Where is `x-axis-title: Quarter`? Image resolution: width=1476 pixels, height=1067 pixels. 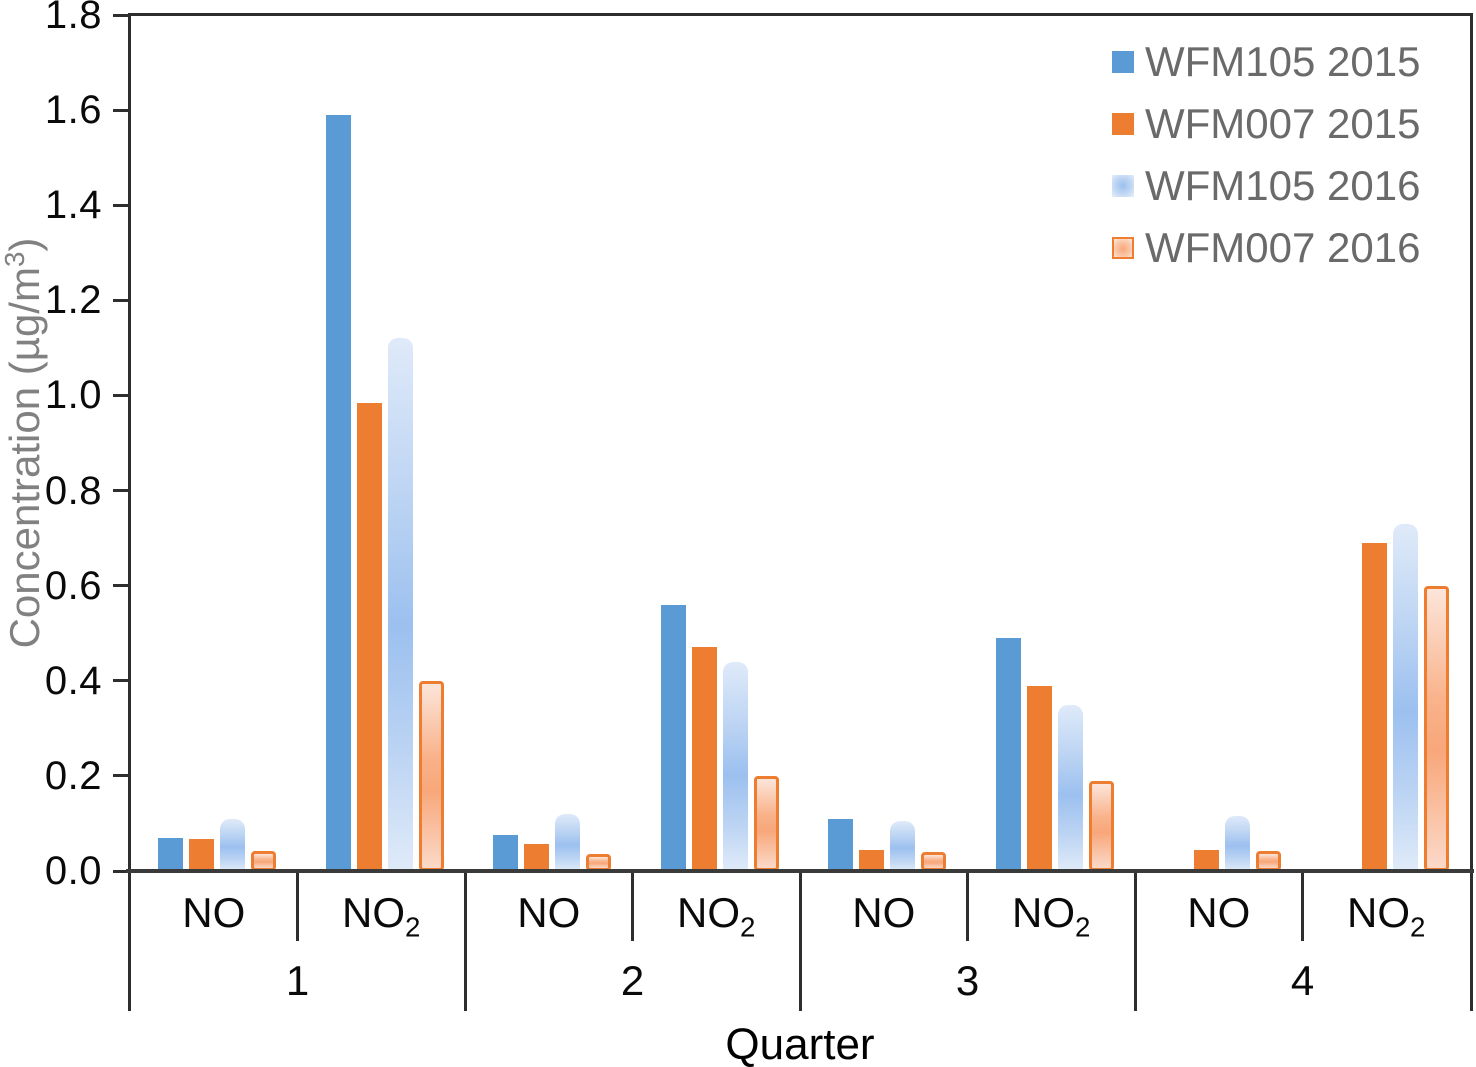 x-axis-title: Quarter is located at coordinates (800, 1043).